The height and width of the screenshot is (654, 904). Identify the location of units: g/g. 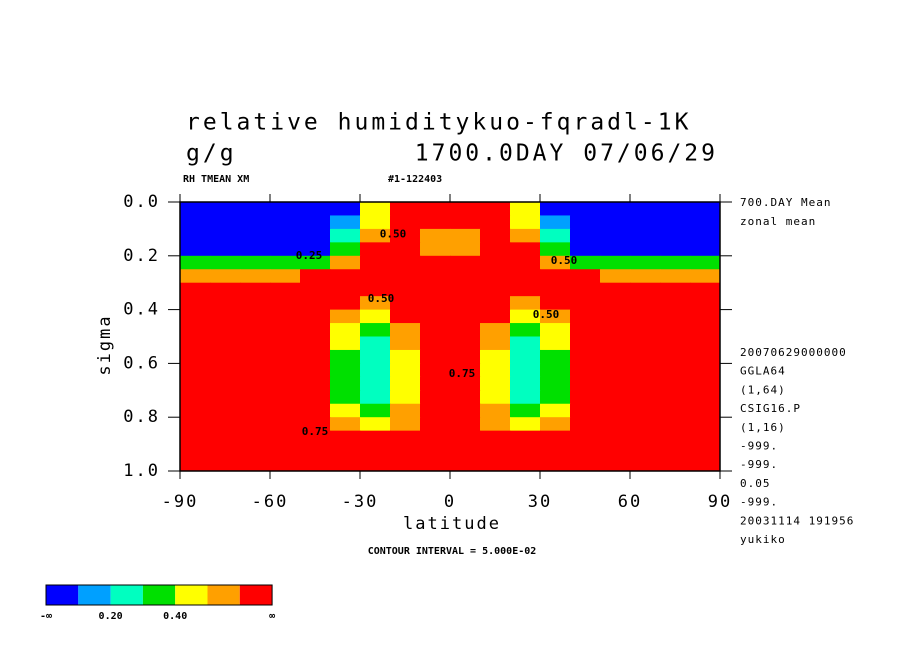
(211, 154).